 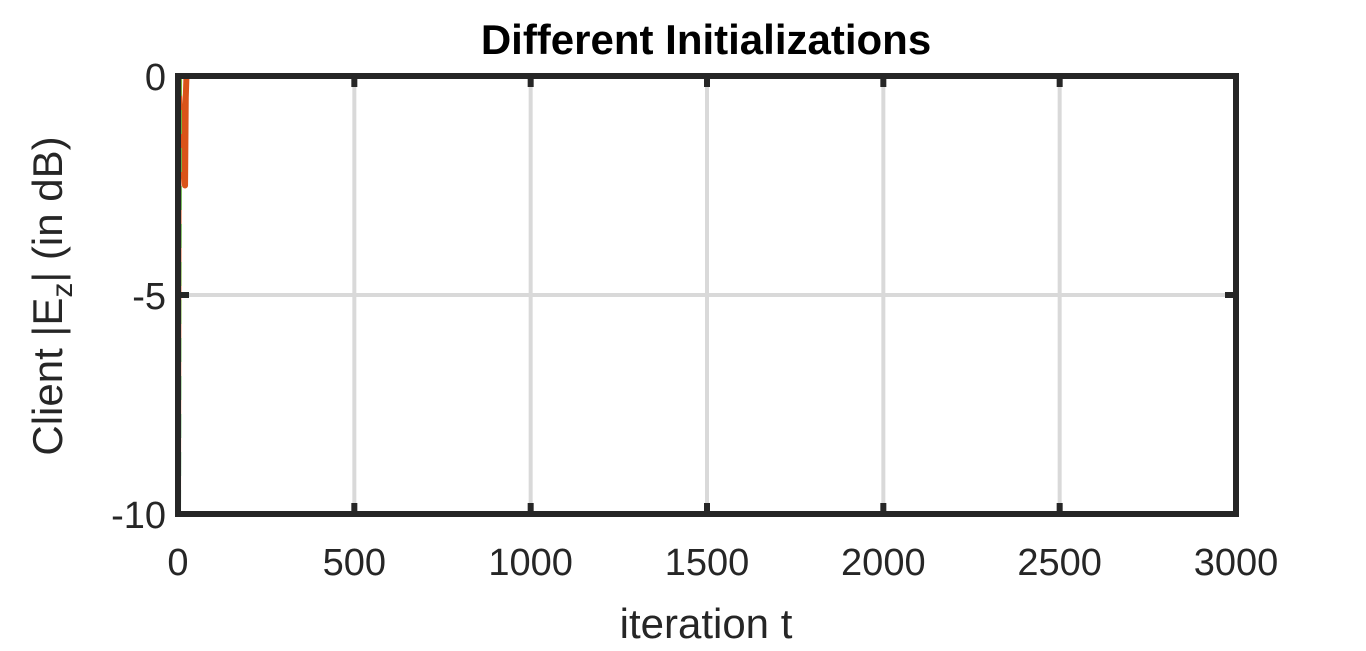 I want to click on x-tick-label: 1500, so click(x=707, y=563).